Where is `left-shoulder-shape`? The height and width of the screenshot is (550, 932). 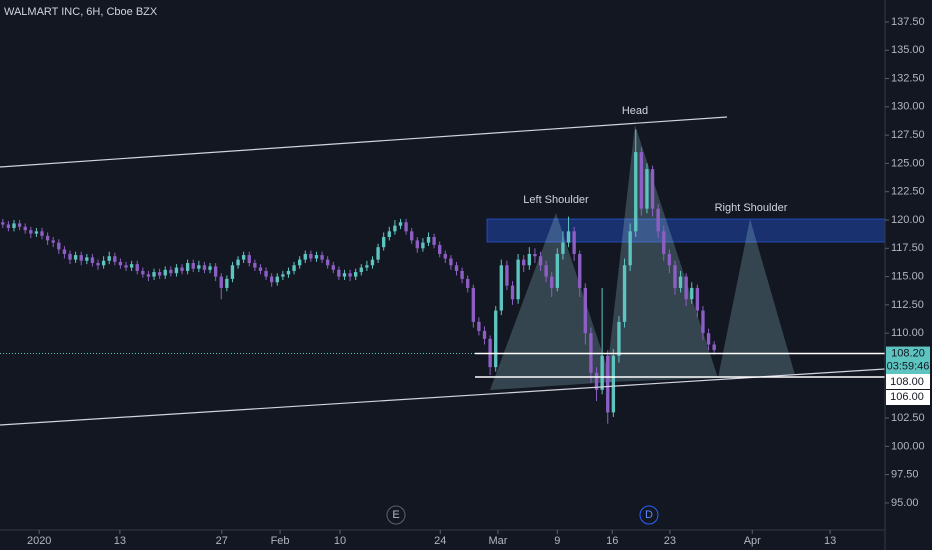 left-shoulder-shape is located at coordinates (551, 301).